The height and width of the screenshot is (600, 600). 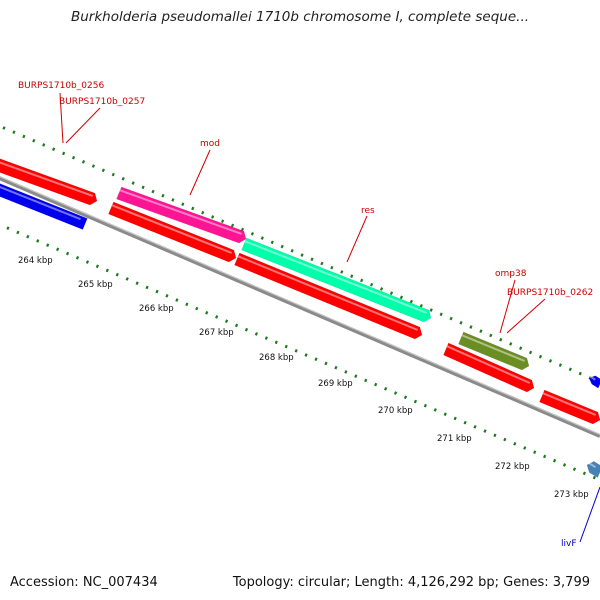 I want to click on gene-label-text: livF, so click(x=569, y=544).